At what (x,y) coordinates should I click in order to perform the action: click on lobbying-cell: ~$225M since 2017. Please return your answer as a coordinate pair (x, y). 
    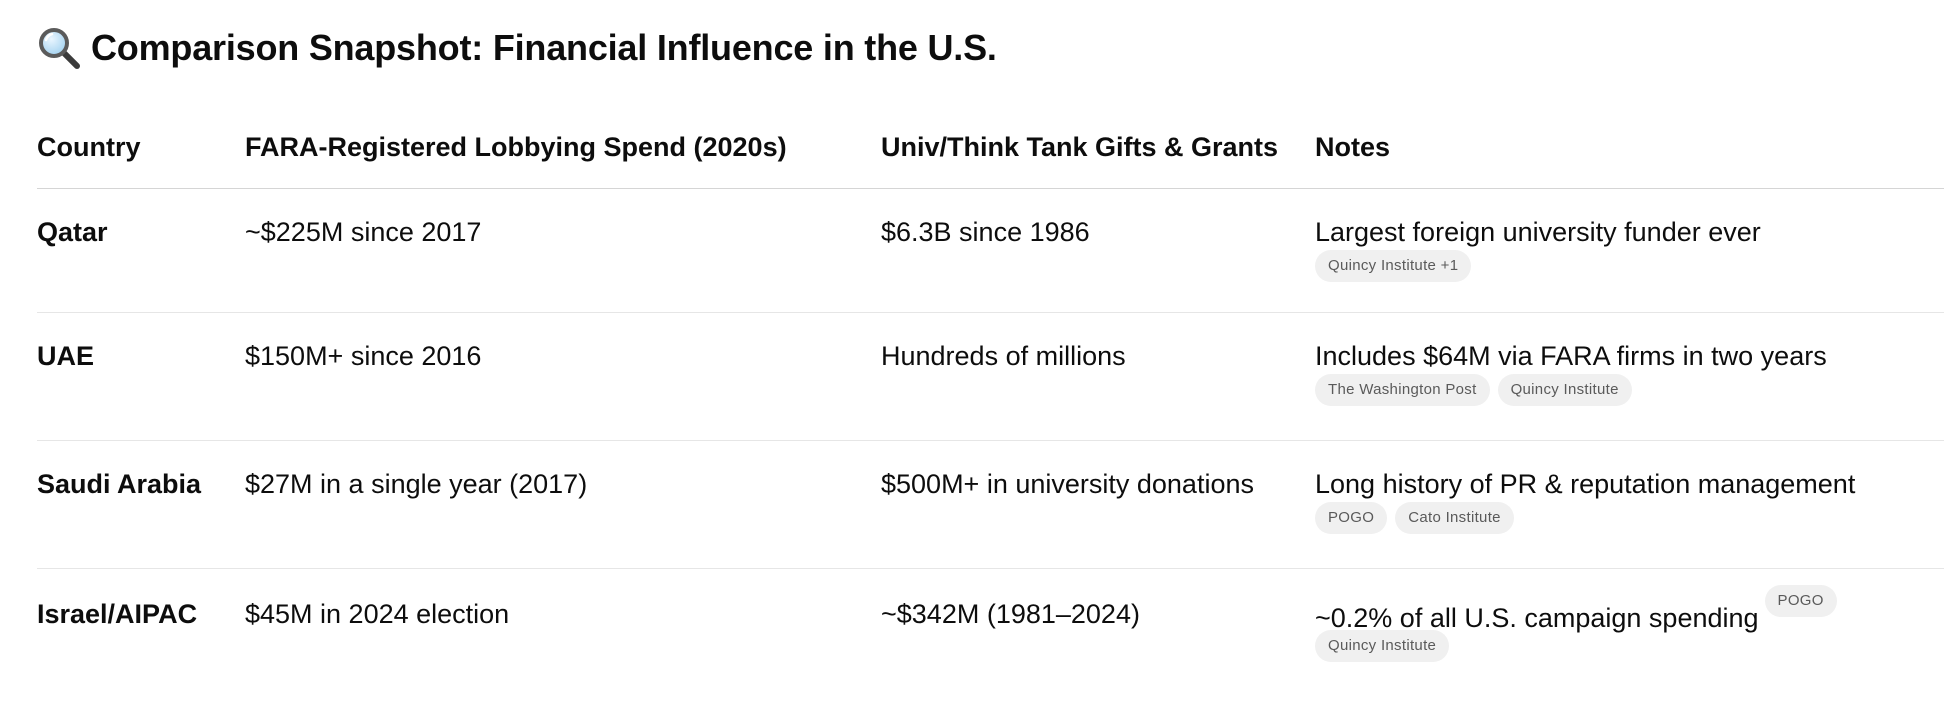
    Looking at the image, I should click on (563, 250).